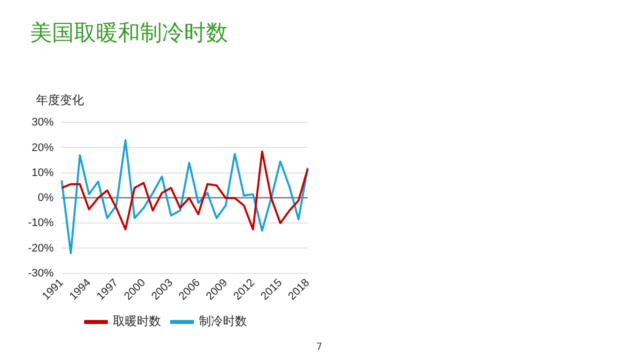  Describe the element at coordinates (41, 273) in the screenshot. I see `y-tick-label: -30%` at that location.